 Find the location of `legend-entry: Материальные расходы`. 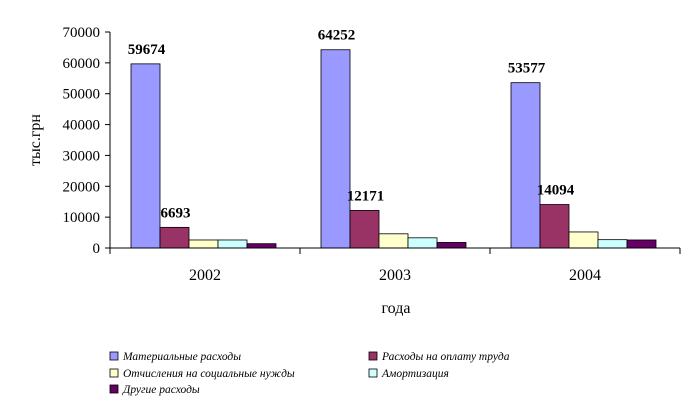

legend-entry: Материальные расходы is located at coordinates (181, 357).